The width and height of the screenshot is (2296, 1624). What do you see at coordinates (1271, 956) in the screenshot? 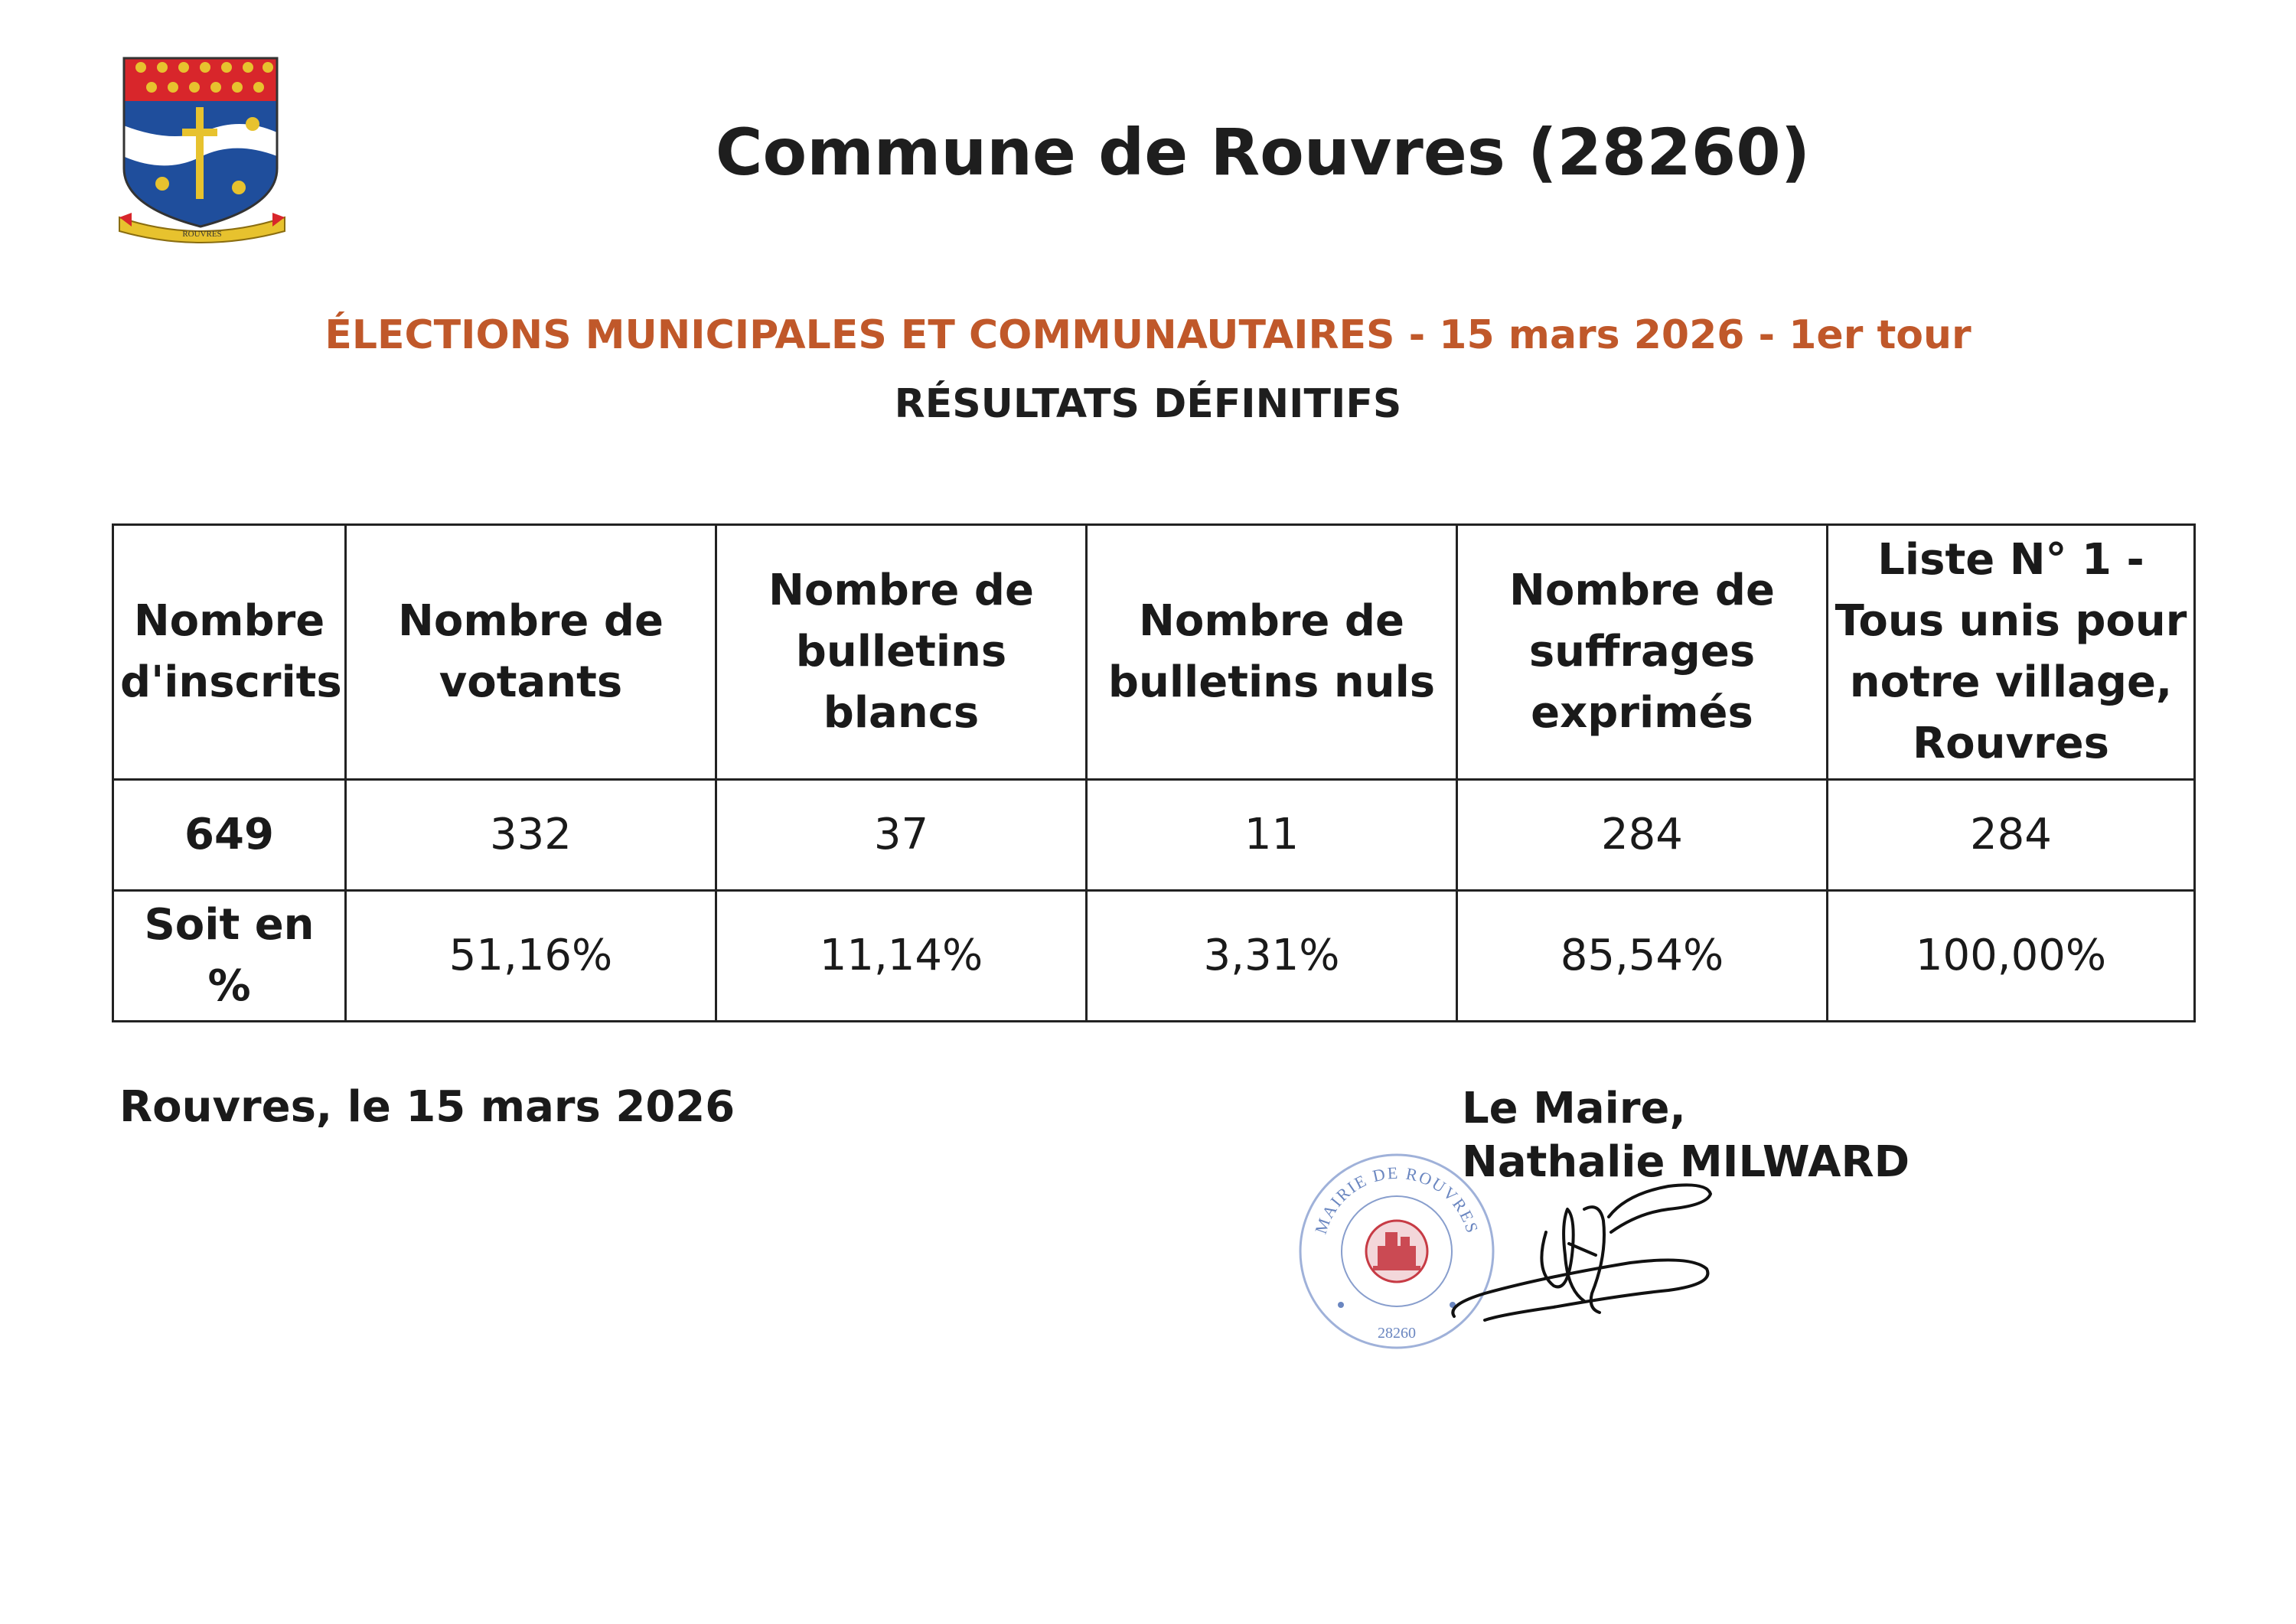
I see `percent-nuls: 3,31%` at bounding box center [1271, 956].